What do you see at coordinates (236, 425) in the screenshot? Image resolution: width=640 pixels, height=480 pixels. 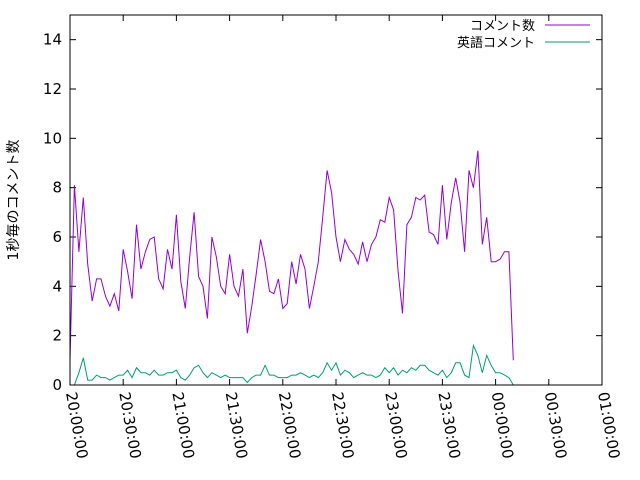 I see `x-tick-label: 21:30:00` at bounding box center [236, 425].